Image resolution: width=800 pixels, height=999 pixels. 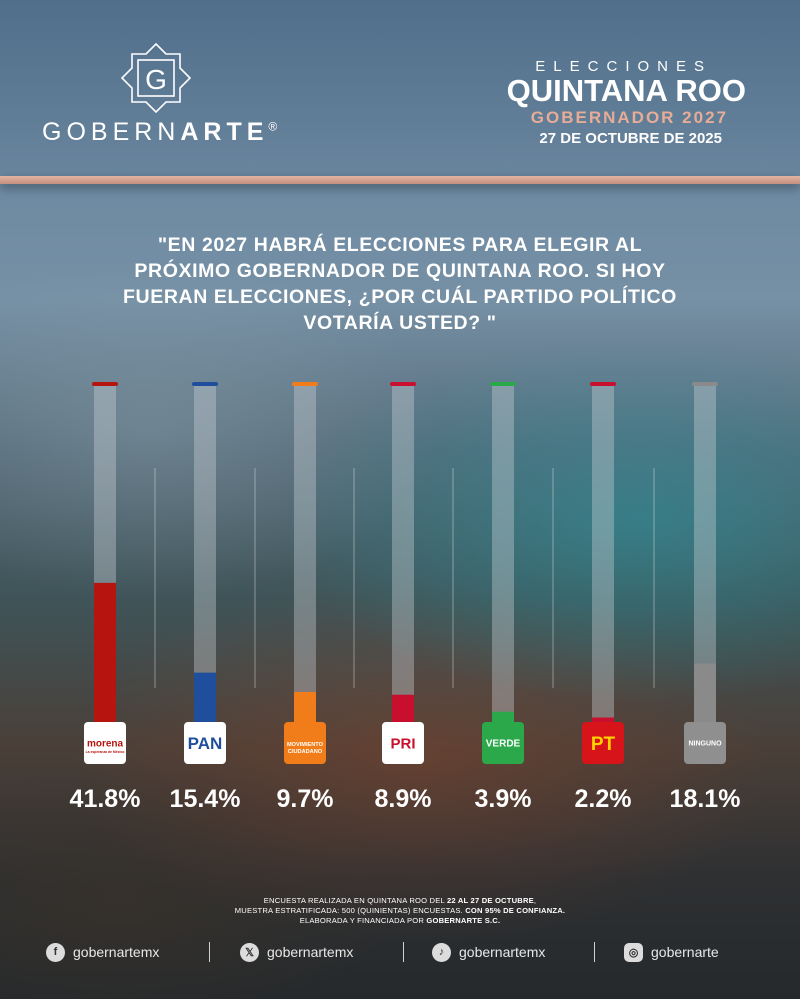 I want to click on percentage-label: 18.1%, so click(x=705, y=799).